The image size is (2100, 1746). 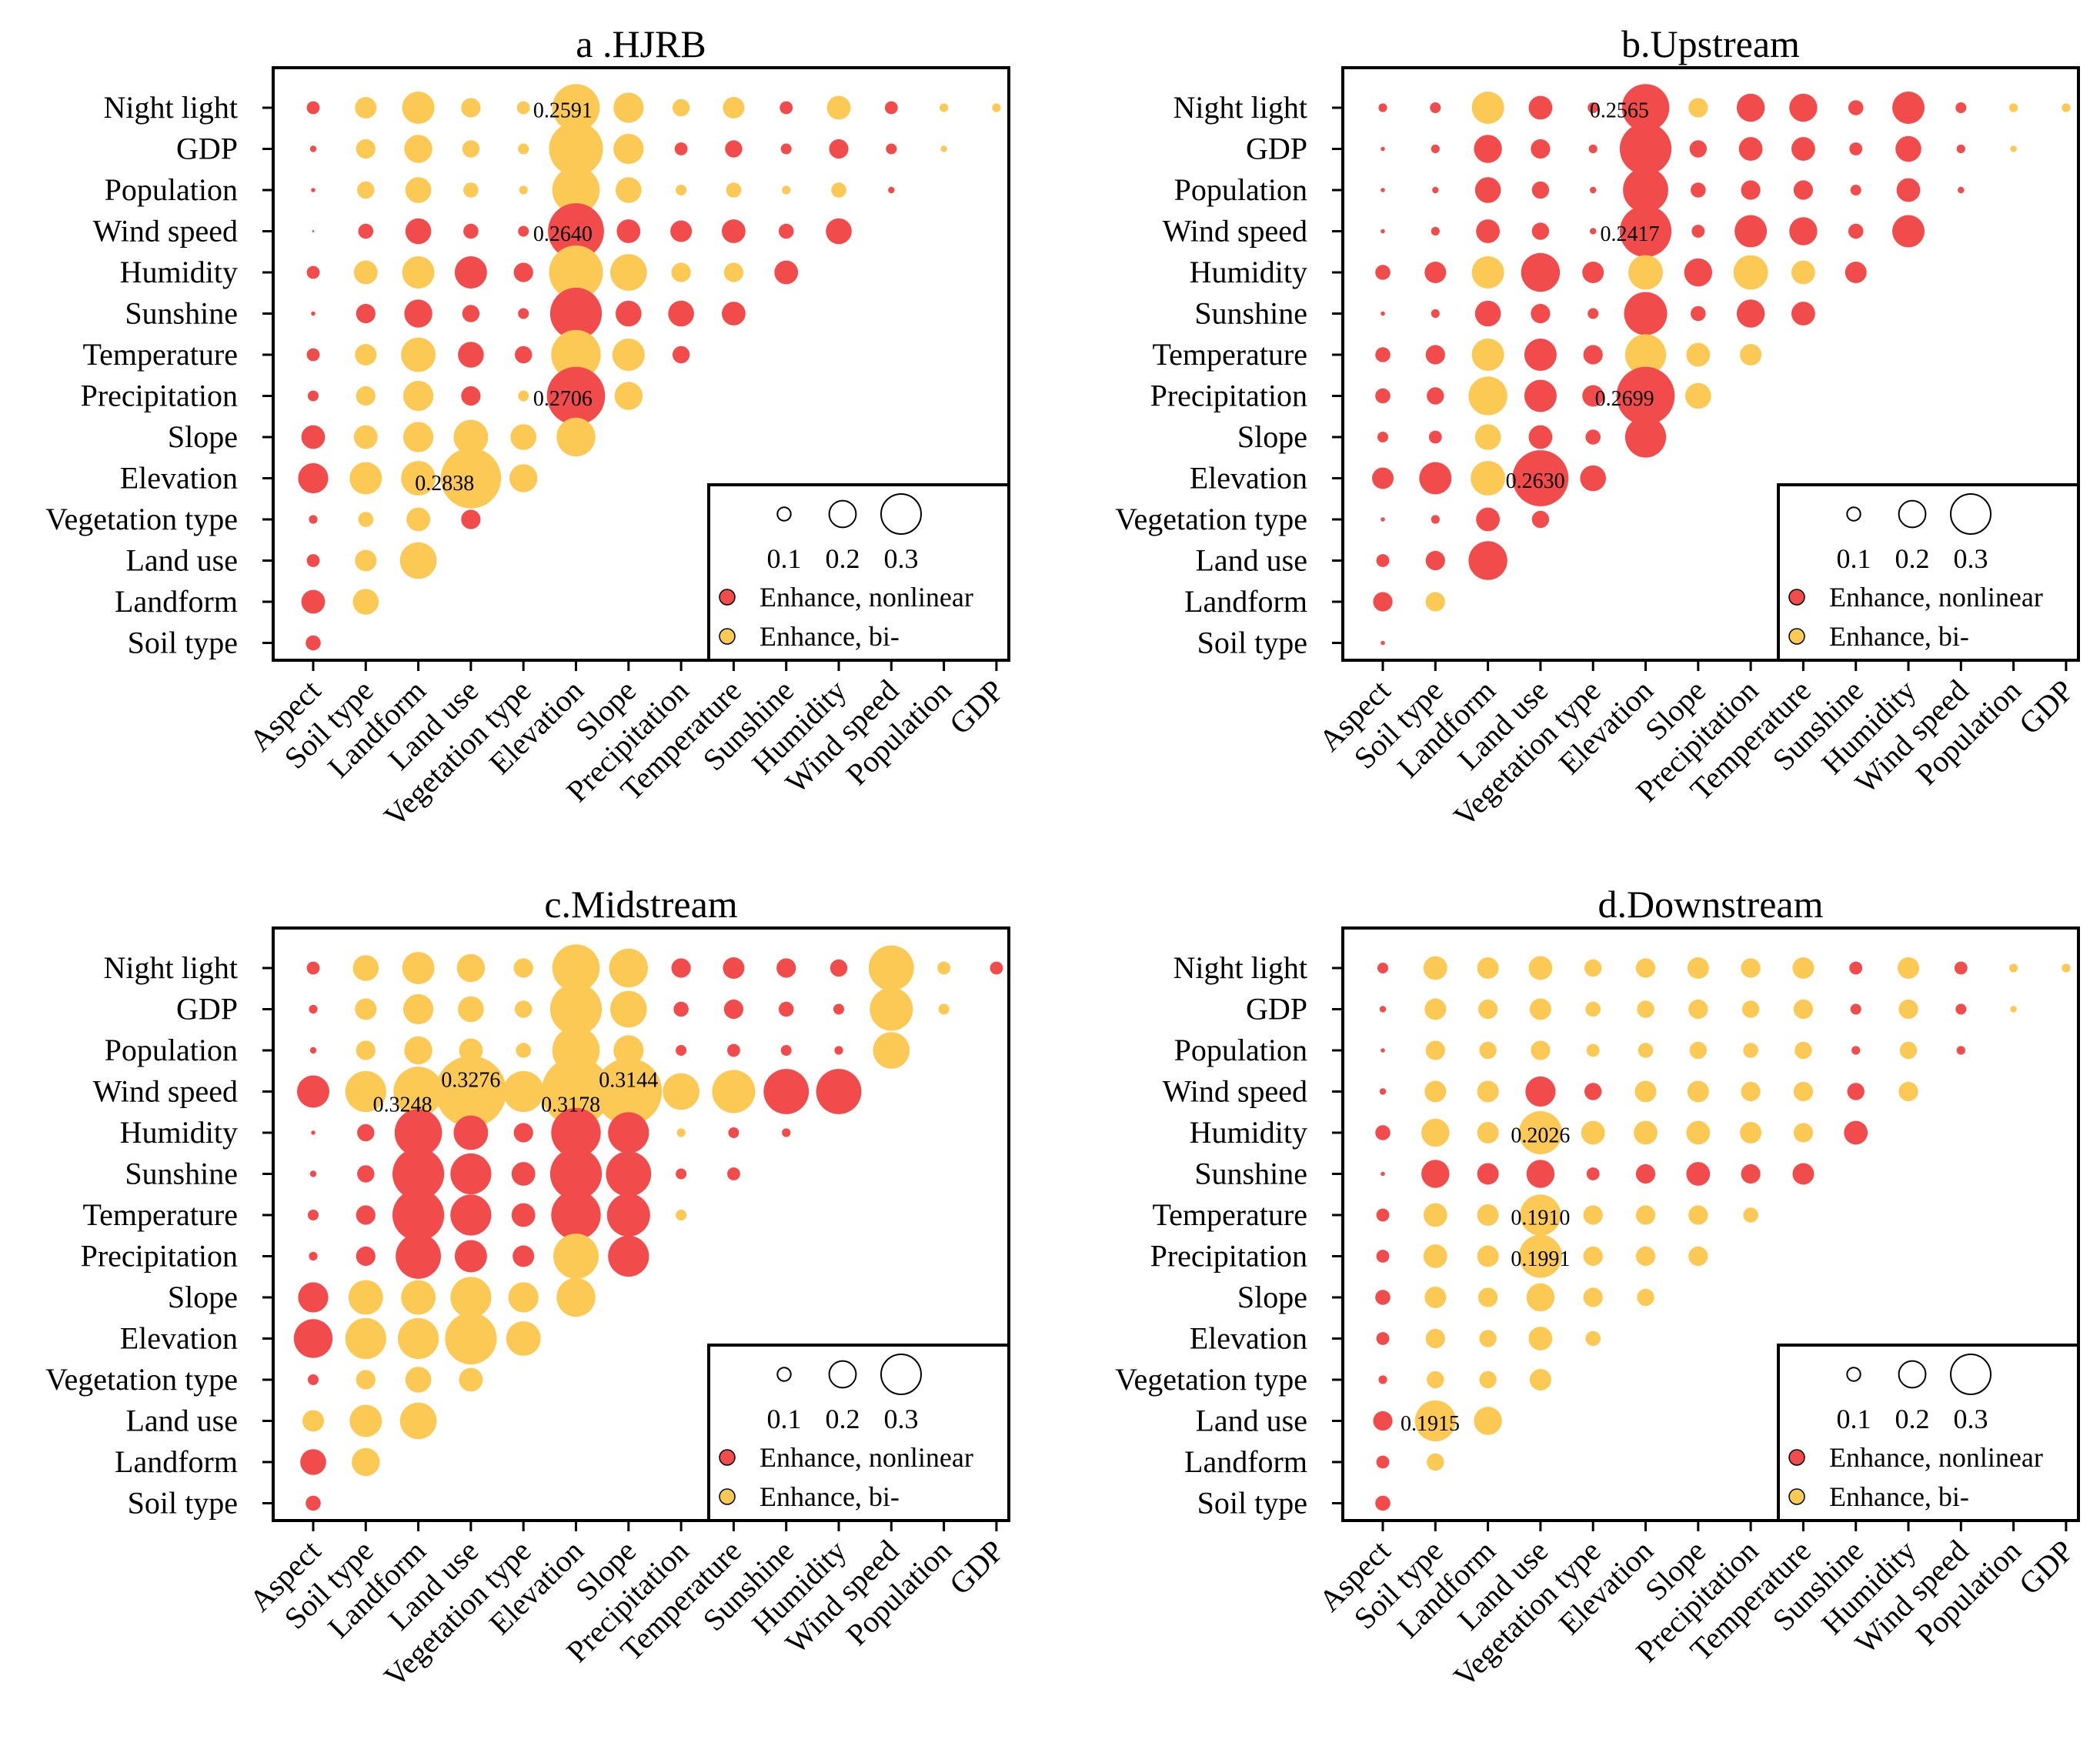 What do you see at coordinates (681, 968) in the screenshot?
I see `bubble-night-light-x-precipitation` at bounding box center [681, 968].